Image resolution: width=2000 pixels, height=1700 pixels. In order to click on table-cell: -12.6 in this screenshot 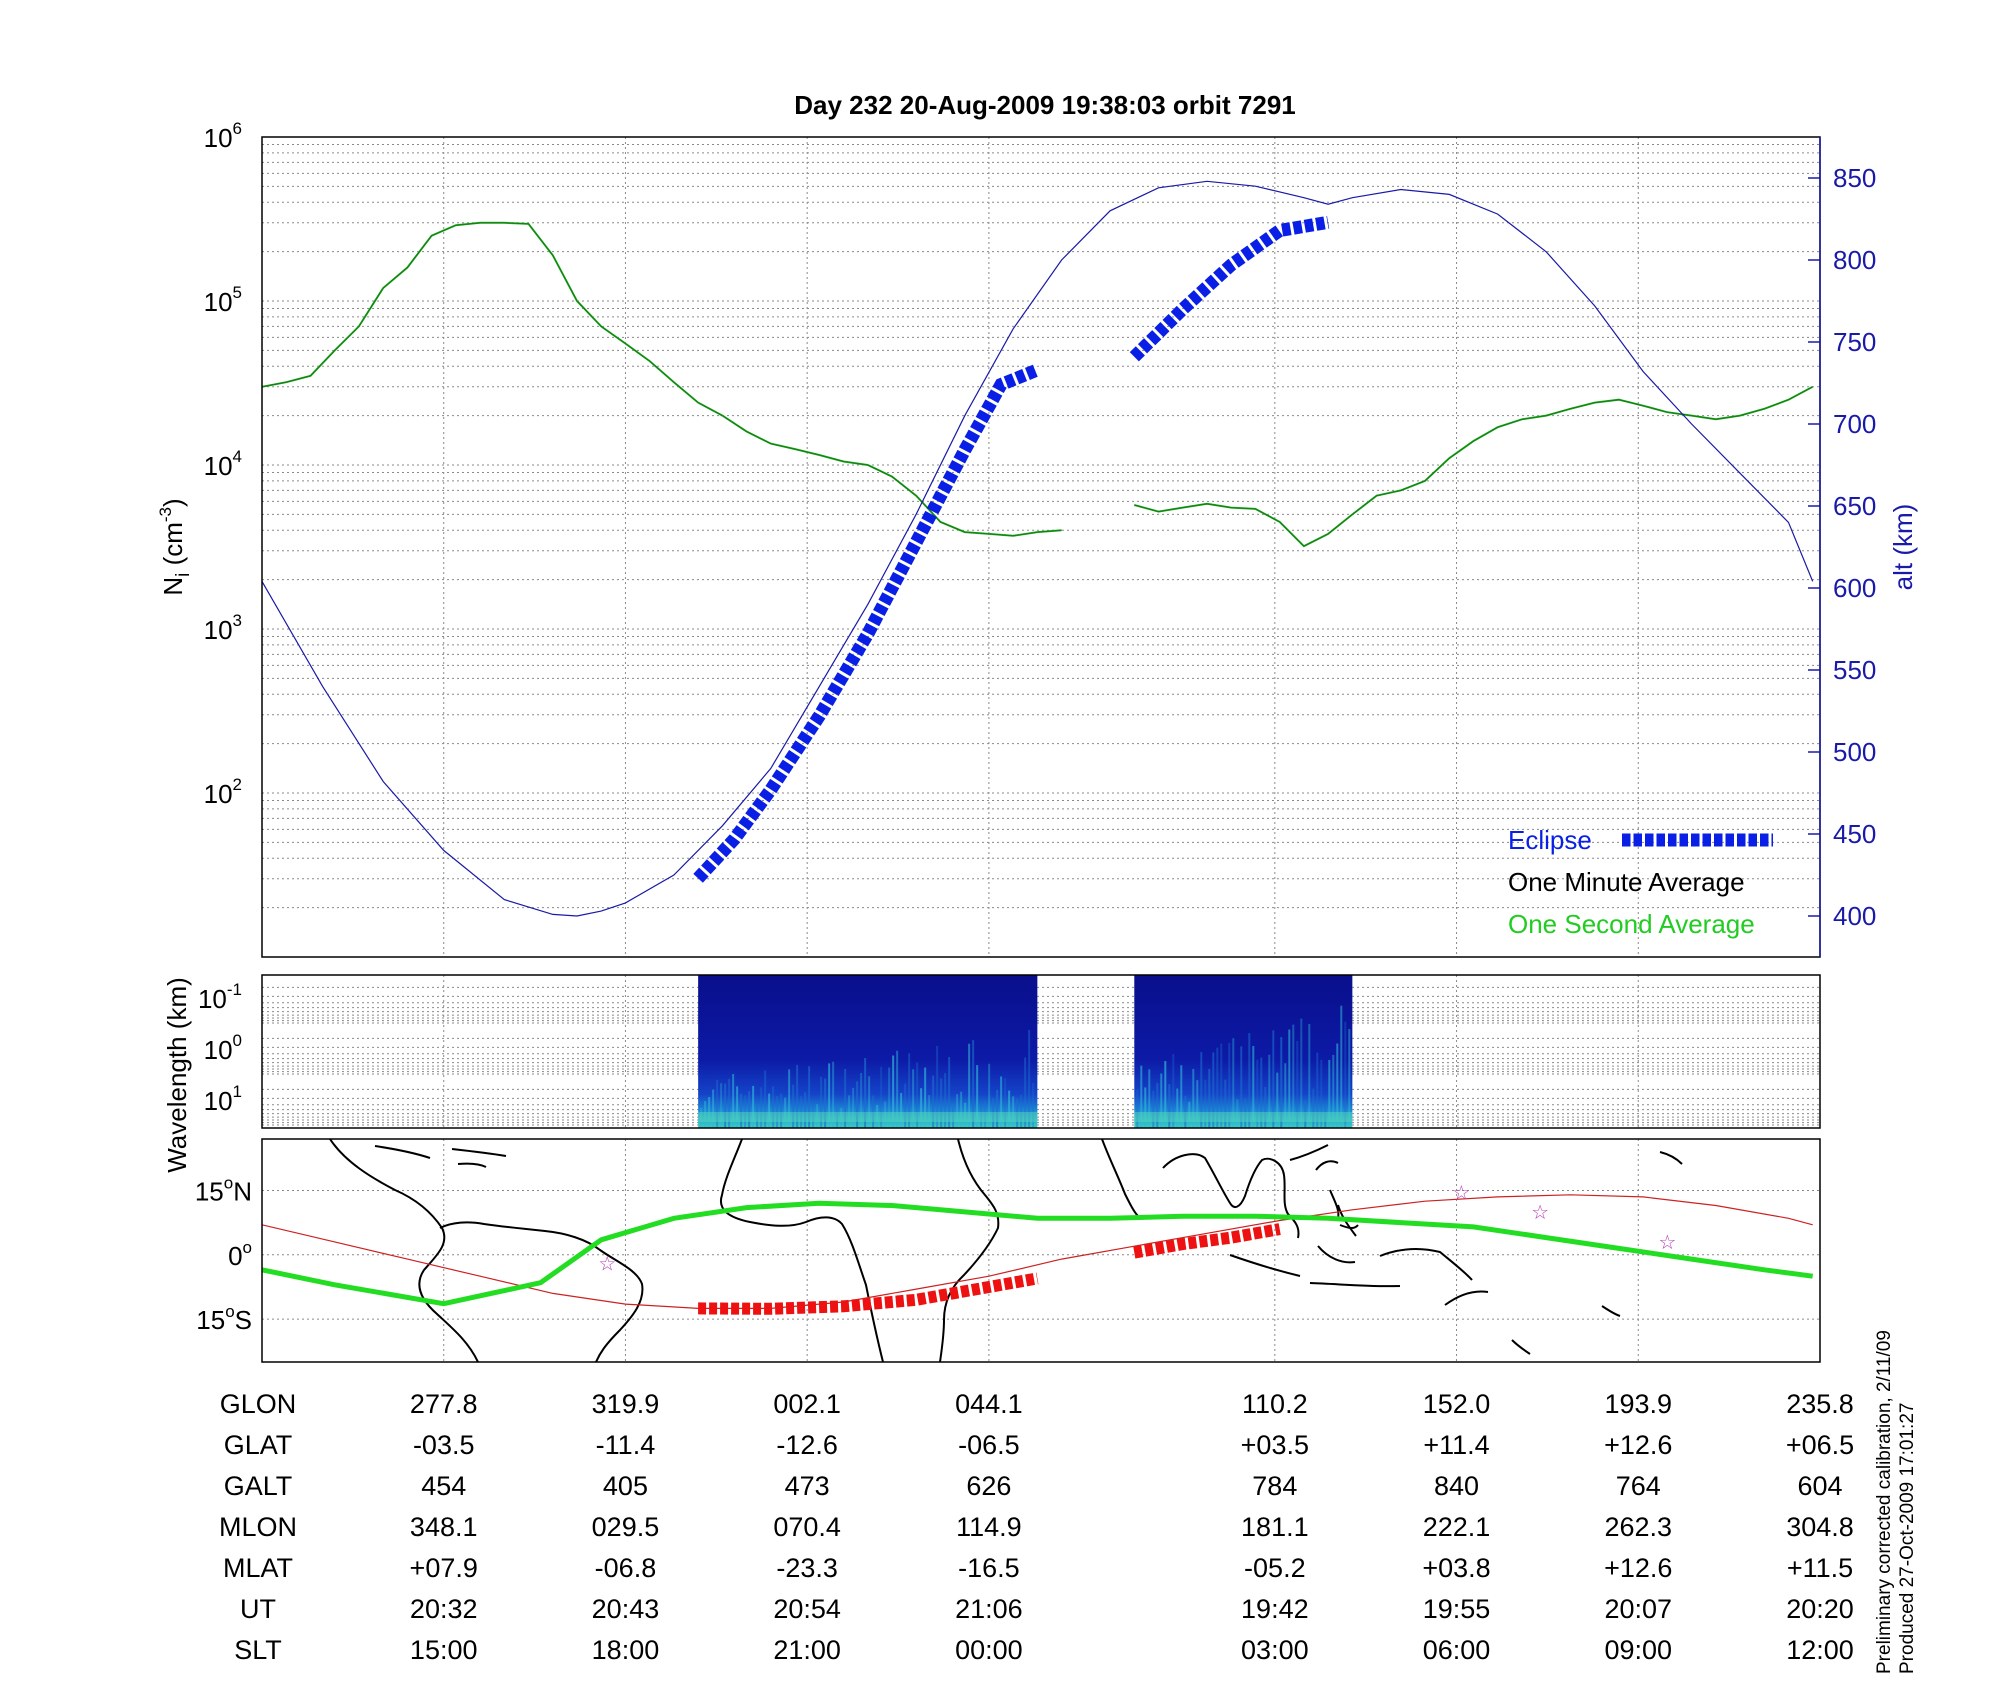, I will do `click(807, 1445)`.